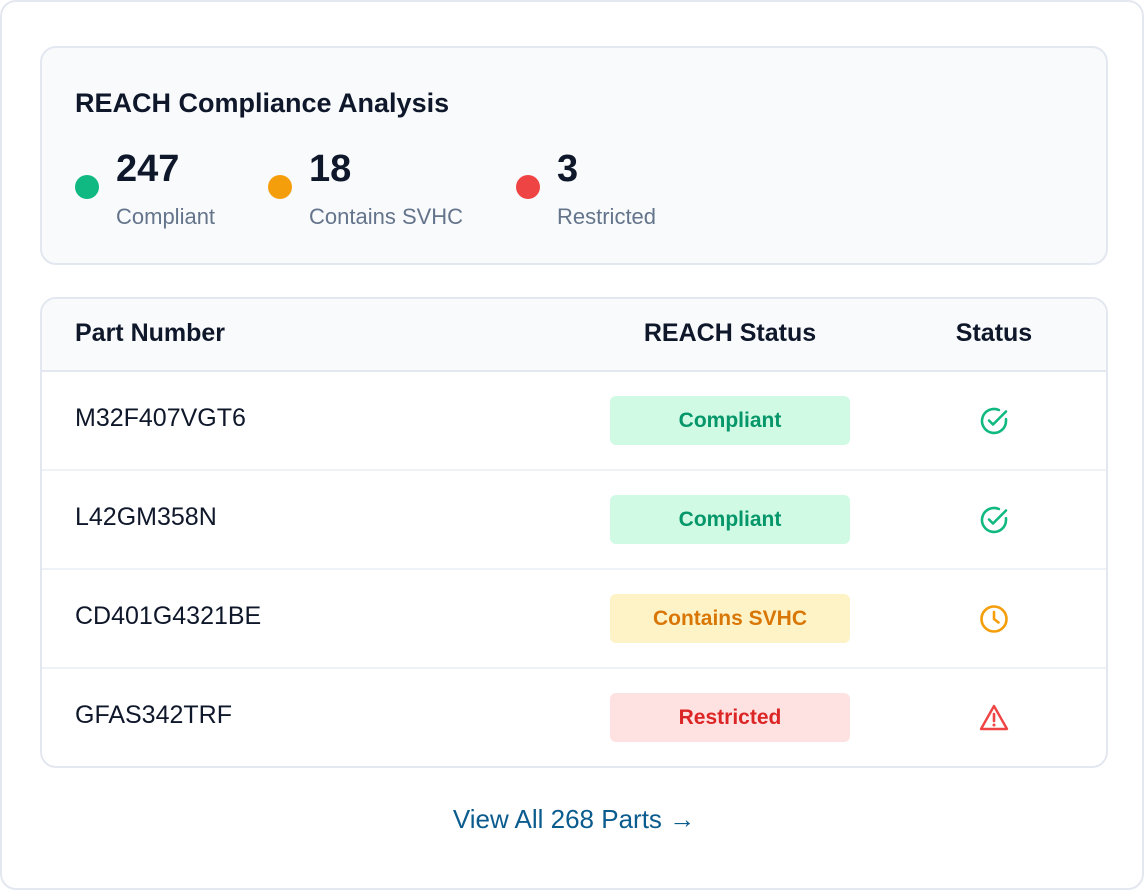 This screenshot has height=890, width=1144. Describe the element at coordinates (160, 418) in the screenshot. I see `part-number: M32F407VGT6` at that location.